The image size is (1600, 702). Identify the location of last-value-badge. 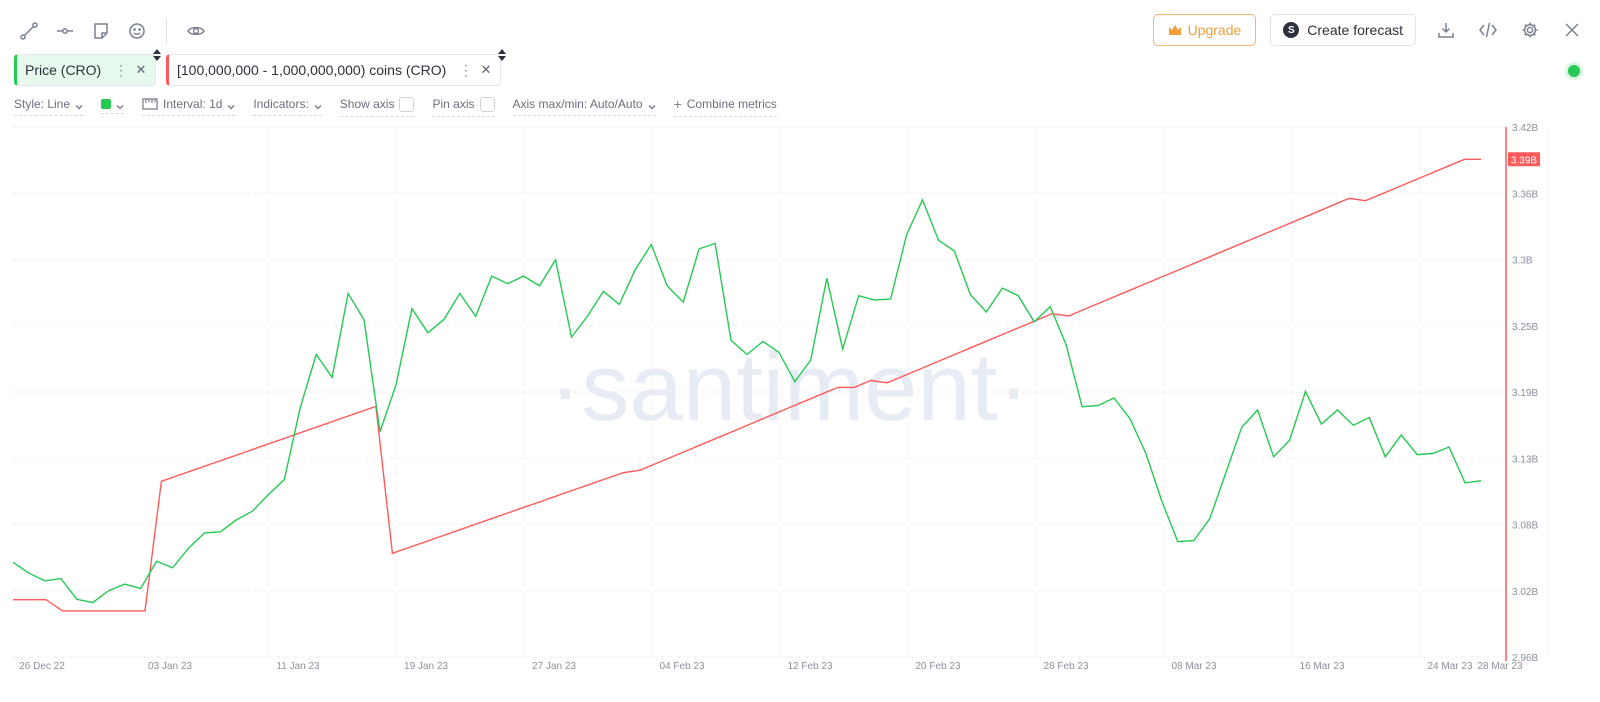
(1524, 159).